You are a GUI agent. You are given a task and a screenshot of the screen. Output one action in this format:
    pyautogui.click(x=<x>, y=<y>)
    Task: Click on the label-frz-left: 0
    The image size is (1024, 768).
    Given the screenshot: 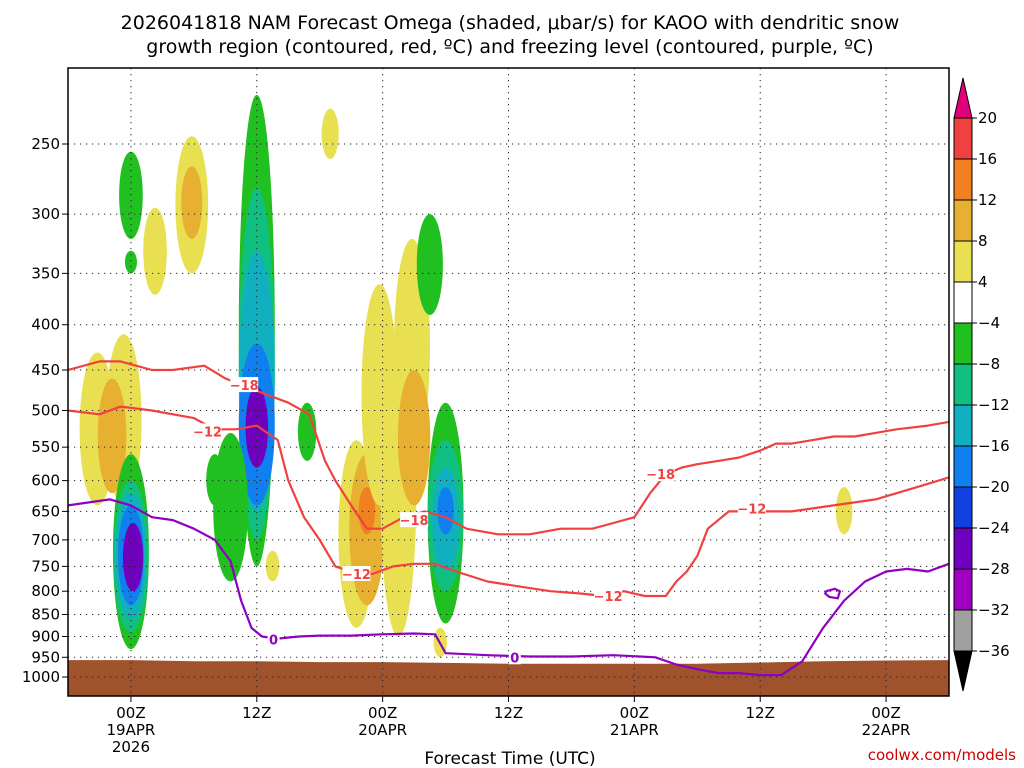 What is the action you would take?
    pyautogui.click(x=273, y=640)
    